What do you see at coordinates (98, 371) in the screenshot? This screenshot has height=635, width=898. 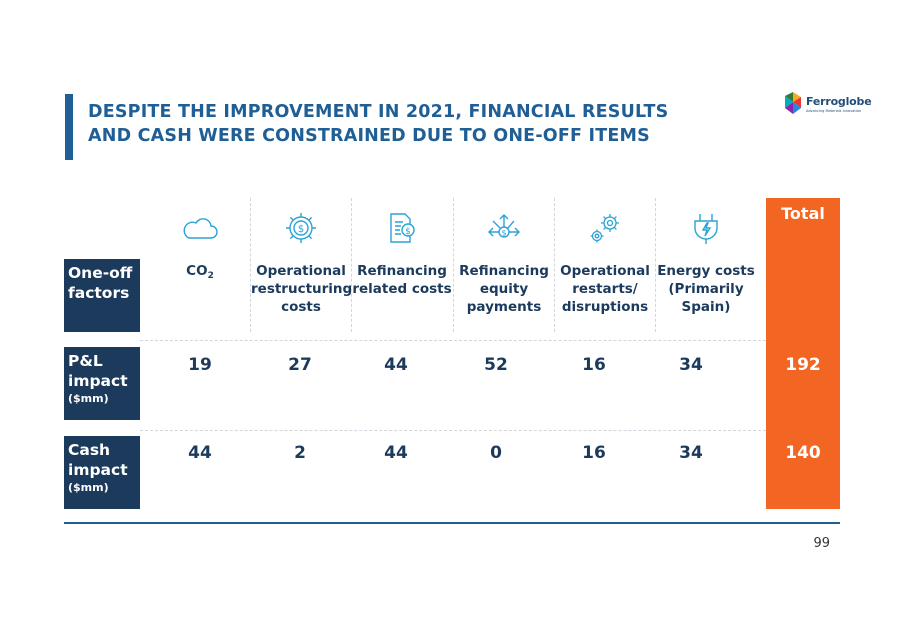 I see `row-label-pl-text: P&L impact` at bounding box center [98, 371].